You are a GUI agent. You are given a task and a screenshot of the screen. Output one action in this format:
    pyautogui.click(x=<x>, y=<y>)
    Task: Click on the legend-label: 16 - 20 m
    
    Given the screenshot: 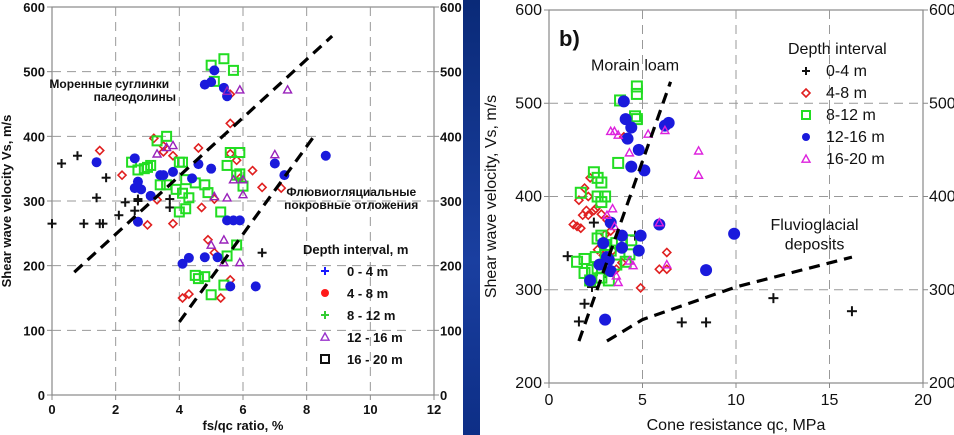 What is the action you would take?
    pyautogui.click(x=375, y=359)
    